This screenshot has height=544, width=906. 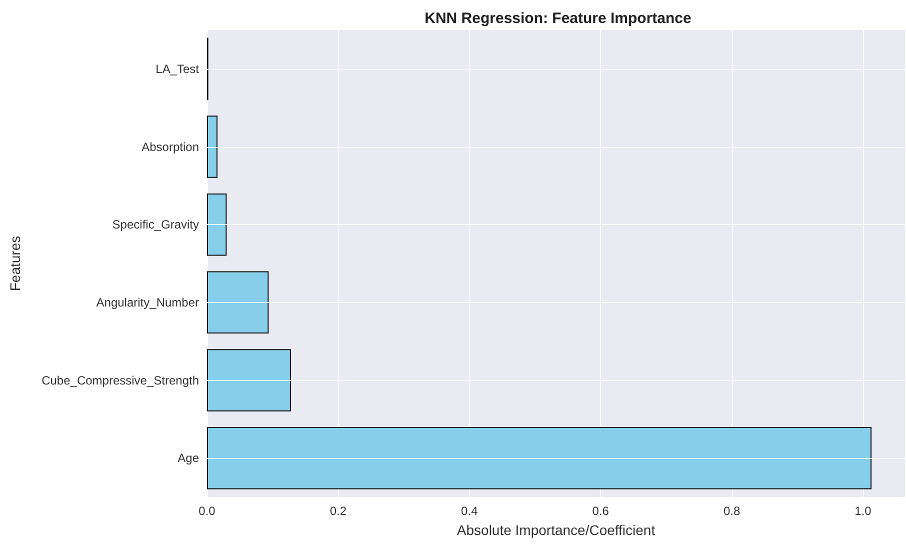 What do you see at coordinates (120, 380) in the screenshot?
I see `y-tick-label: Cube_Compressive_Strength` at bounding box center [120, 380].